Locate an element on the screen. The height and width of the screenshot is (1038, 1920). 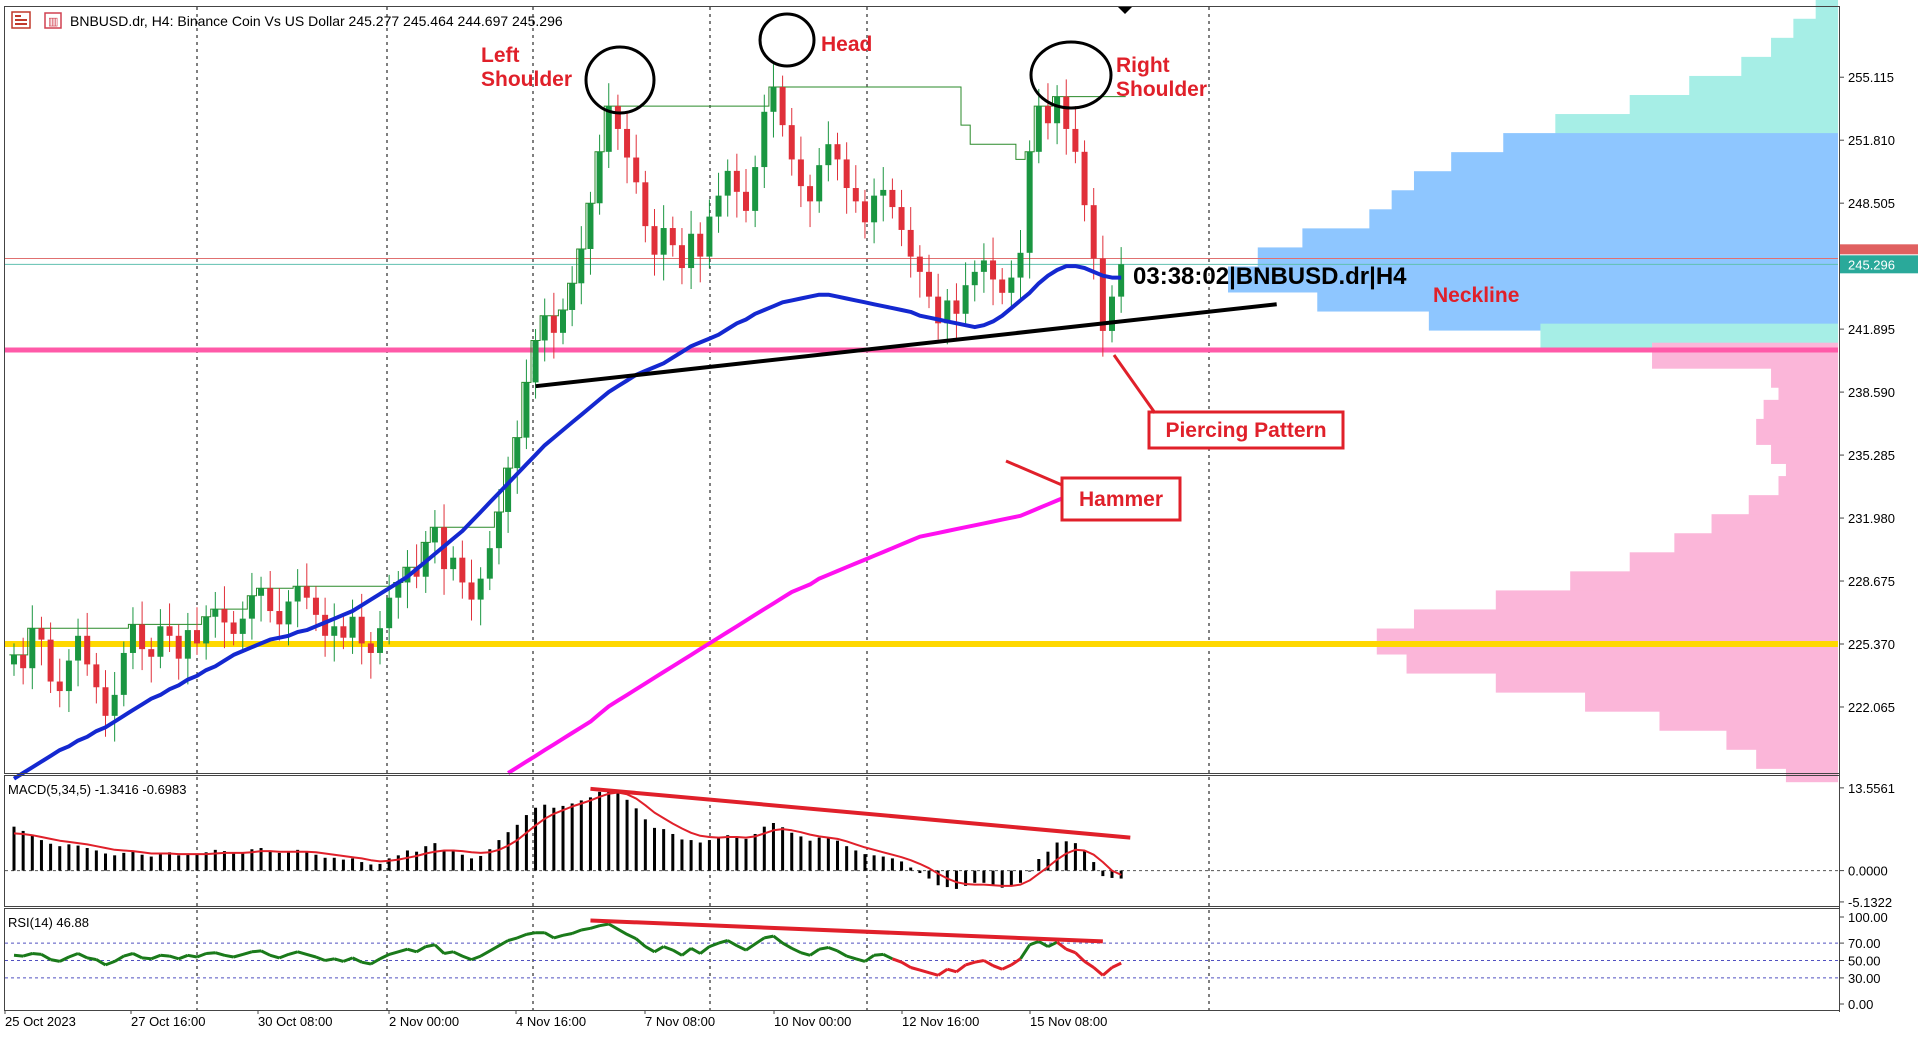
price-tick-label: 231.980 is located at coordinates (1871, 518).